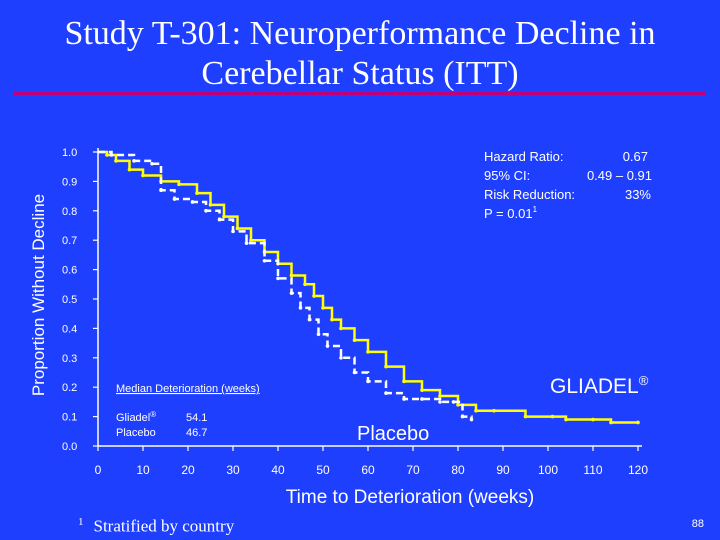  I want to click on risk-reduction-value: 33%, so click(638, 194).